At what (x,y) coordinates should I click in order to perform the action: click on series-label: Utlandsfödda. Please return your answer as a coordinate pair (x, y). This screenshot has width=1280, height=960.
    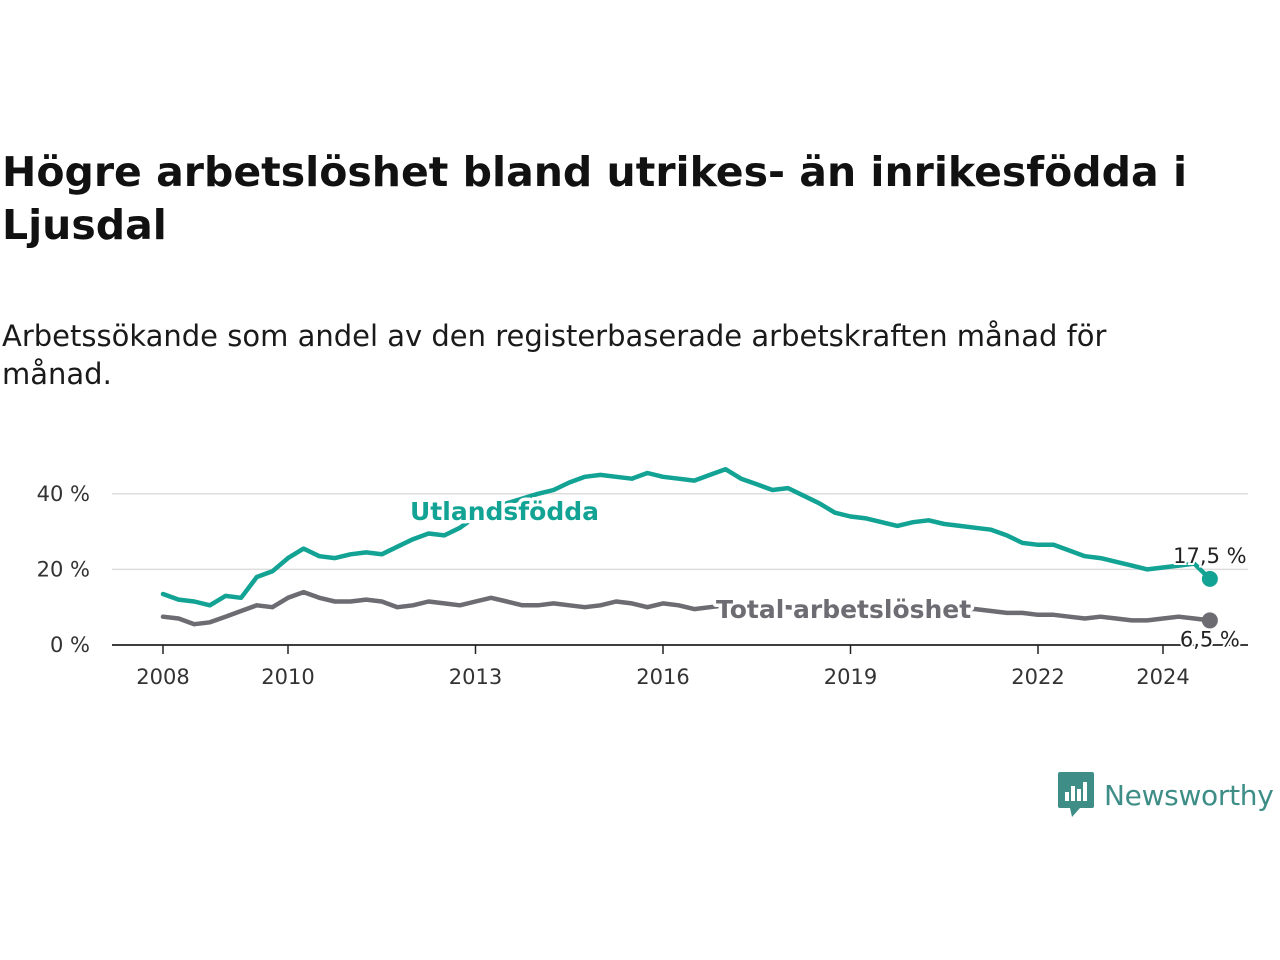
    Looking at the image, I should click on (504, 511).